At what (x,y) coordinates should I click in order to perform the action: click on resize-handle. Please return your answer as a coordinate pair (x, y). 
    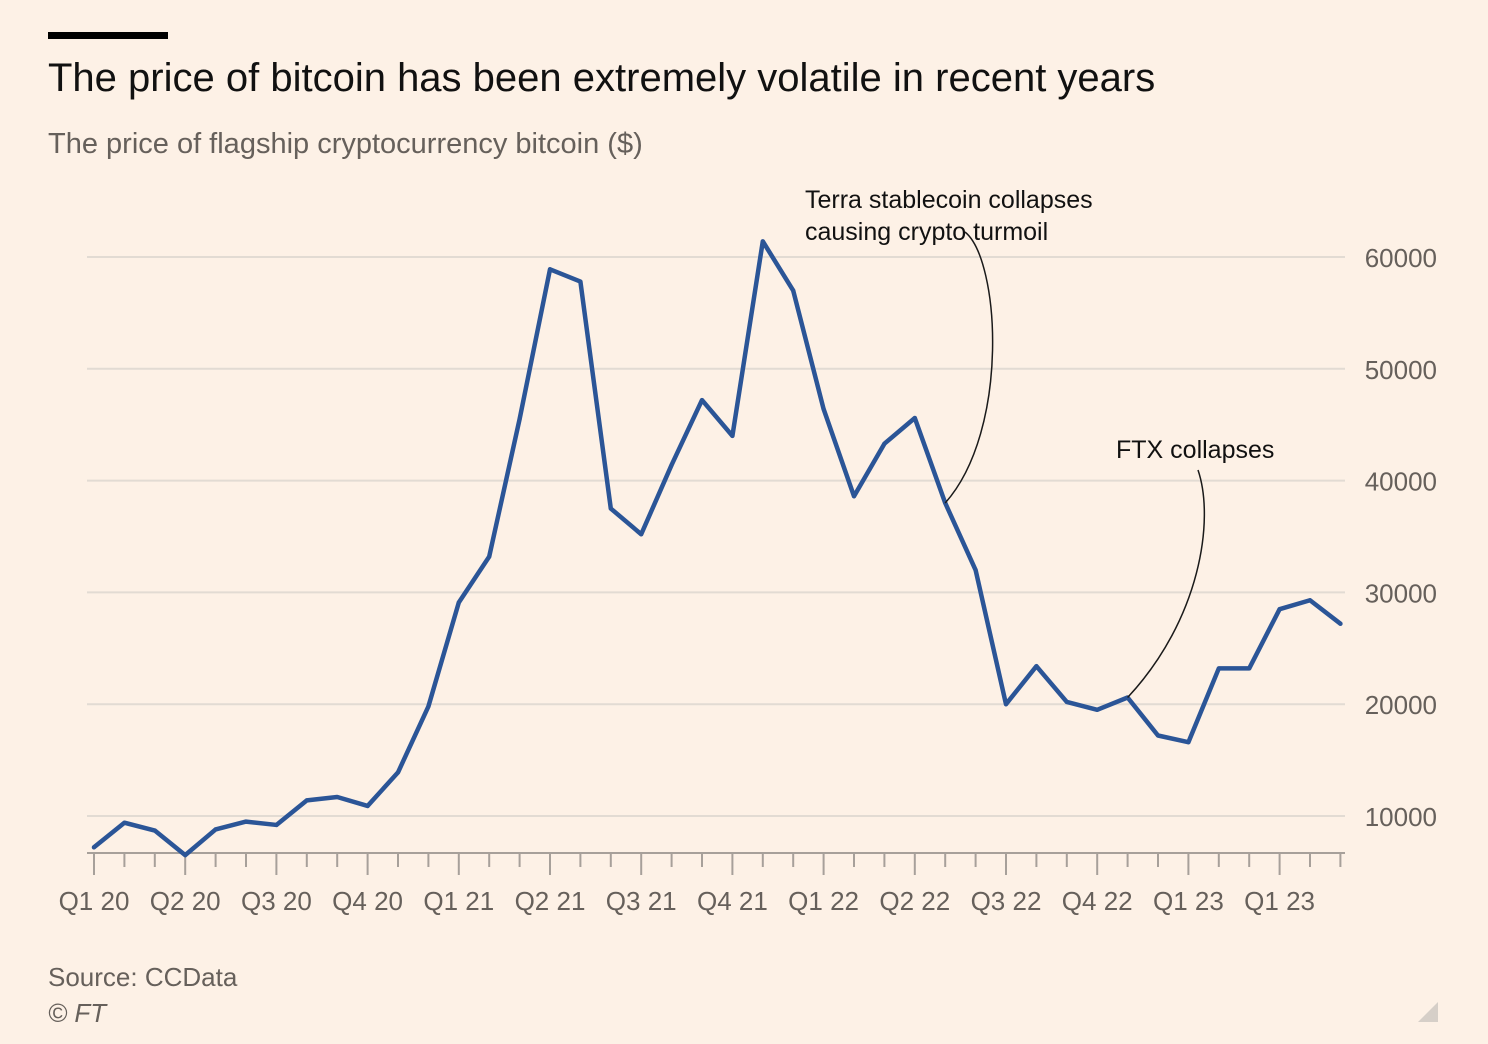
    Looking at the image, I should click on (1428, 1012).